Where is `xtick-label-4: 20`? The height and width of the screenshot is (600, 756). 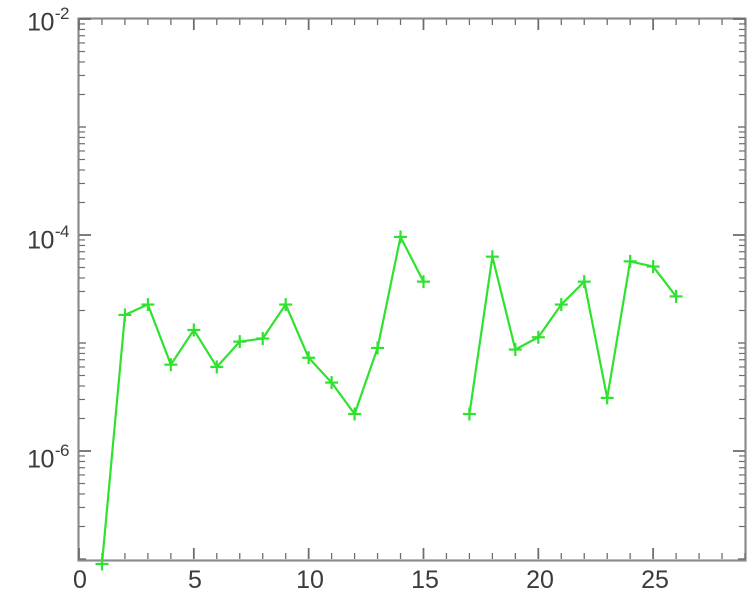
xtick-label-4: 20 is located at coordinates (540, 580).